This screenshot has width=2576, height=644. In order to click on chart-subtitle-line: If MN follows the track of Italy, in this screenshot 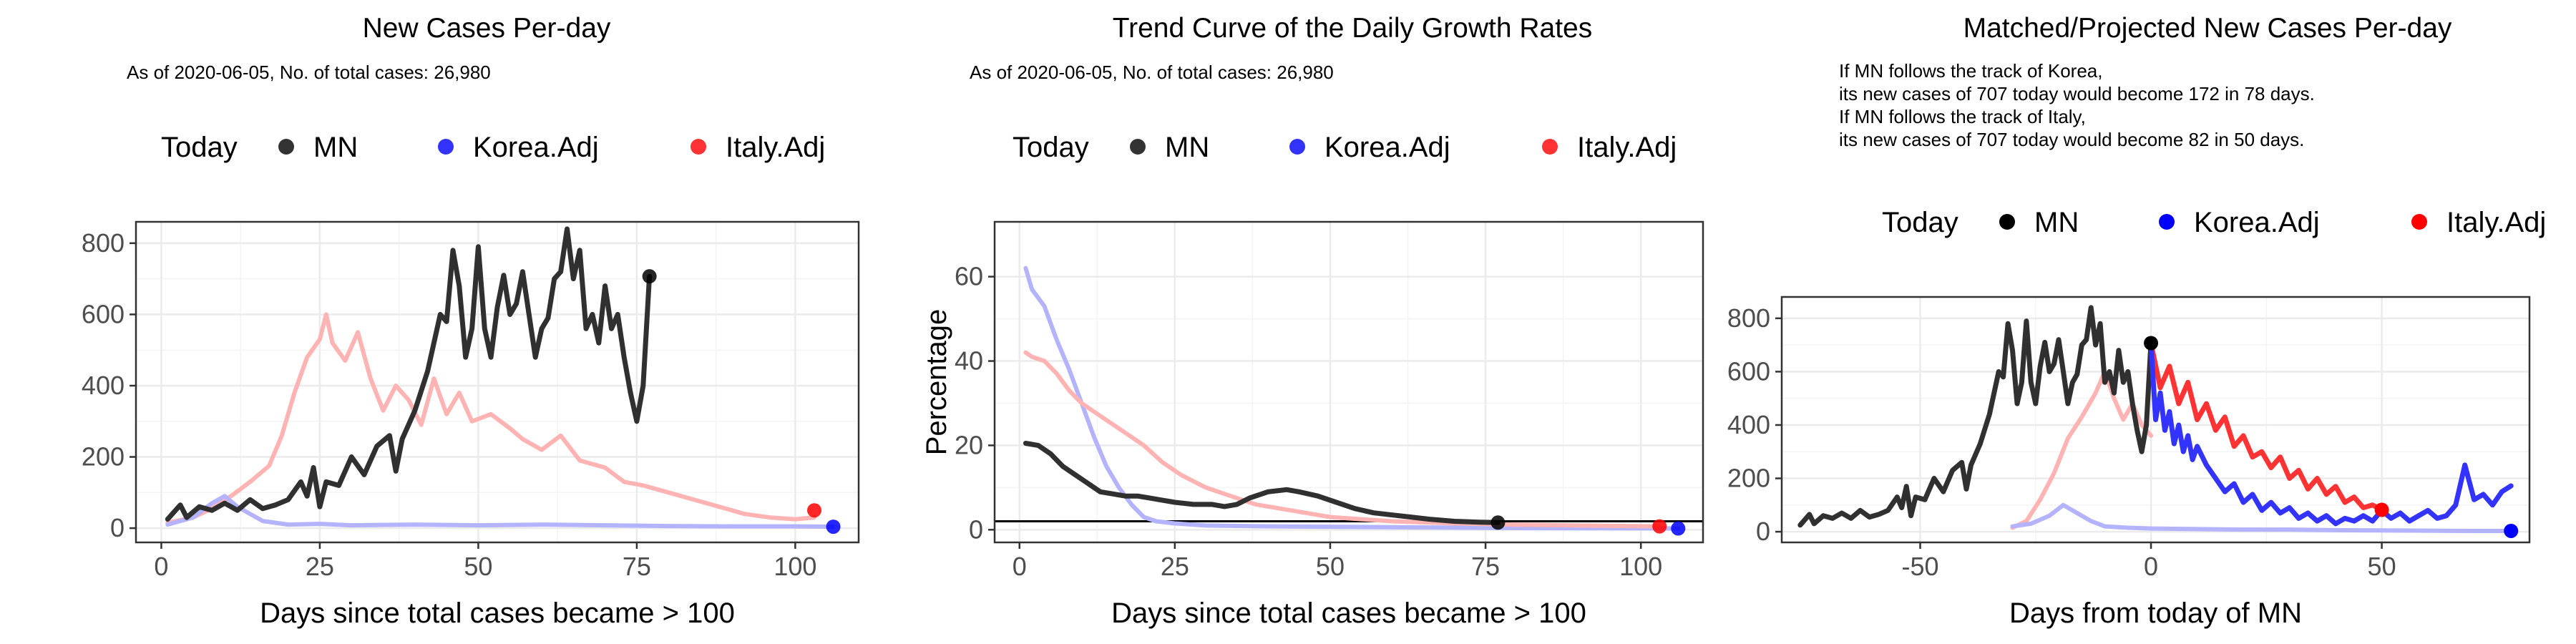, I will do `click(1962, 116)`.